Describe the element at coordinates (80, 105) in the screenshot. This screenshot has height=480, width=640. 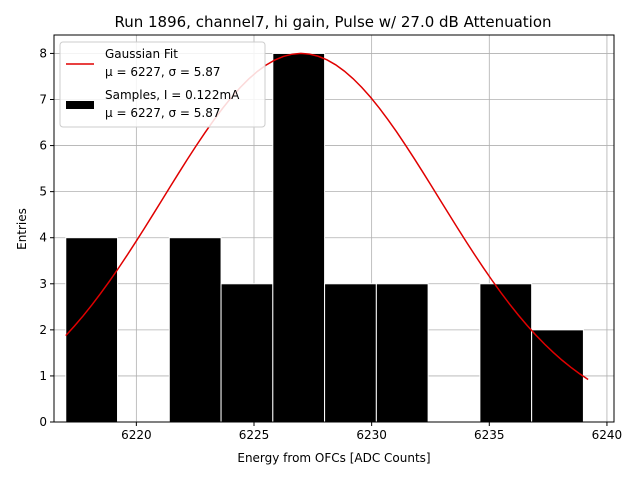
I see `legend-samples-swatch` at that location.